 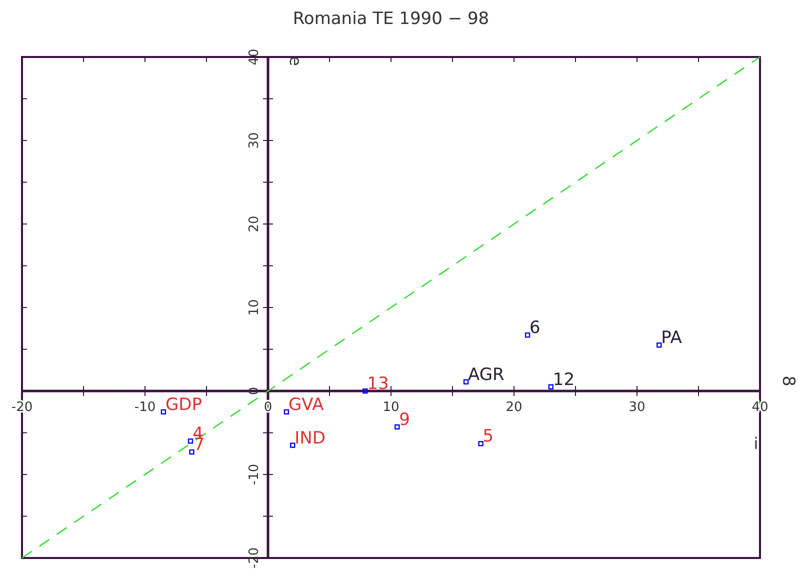 What do you see at coordinates (310, 438) in the screenshot?
I see `annotation: IND` at bounding box center [310, 438].